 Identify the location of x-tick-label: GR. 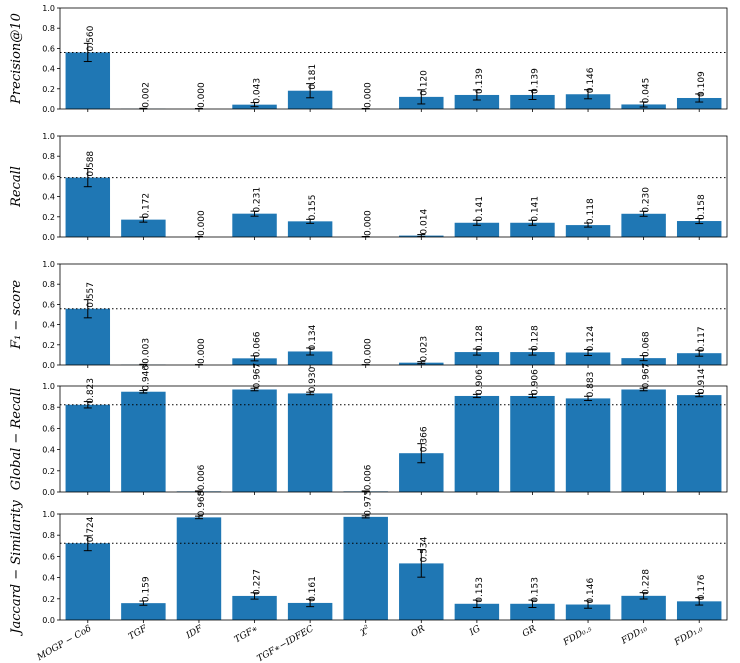
(529, 632).